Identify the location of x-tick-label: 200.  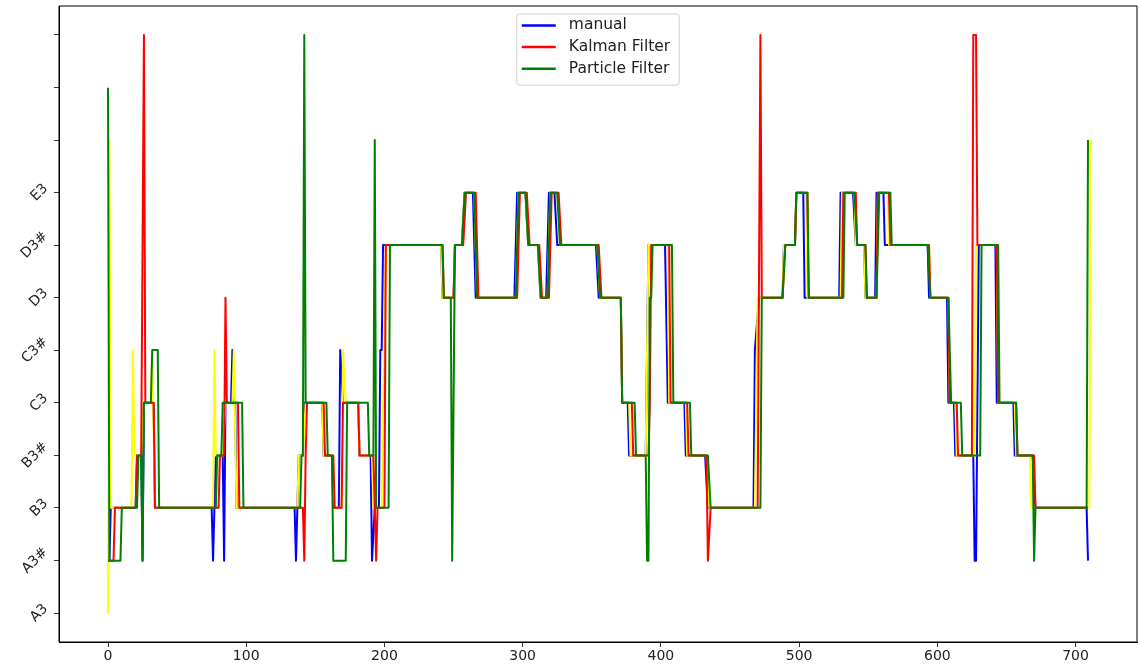
(384, 655).